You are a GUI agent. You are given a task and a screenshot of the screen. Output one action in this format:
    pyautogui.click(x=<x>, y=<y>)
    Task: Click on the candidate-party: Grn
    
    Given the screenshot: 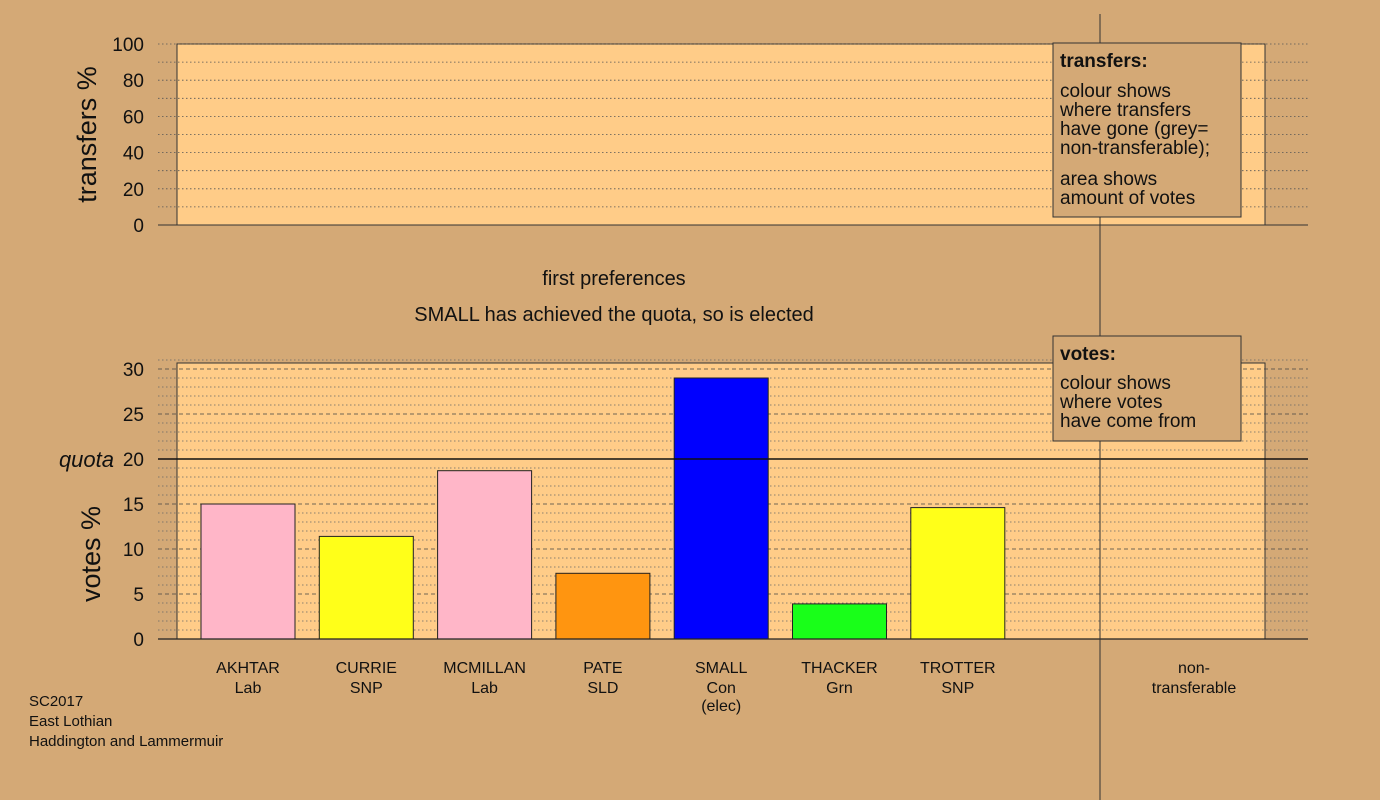 What is the action you would take?
    pyautogui.click(x=839, y=688)
    